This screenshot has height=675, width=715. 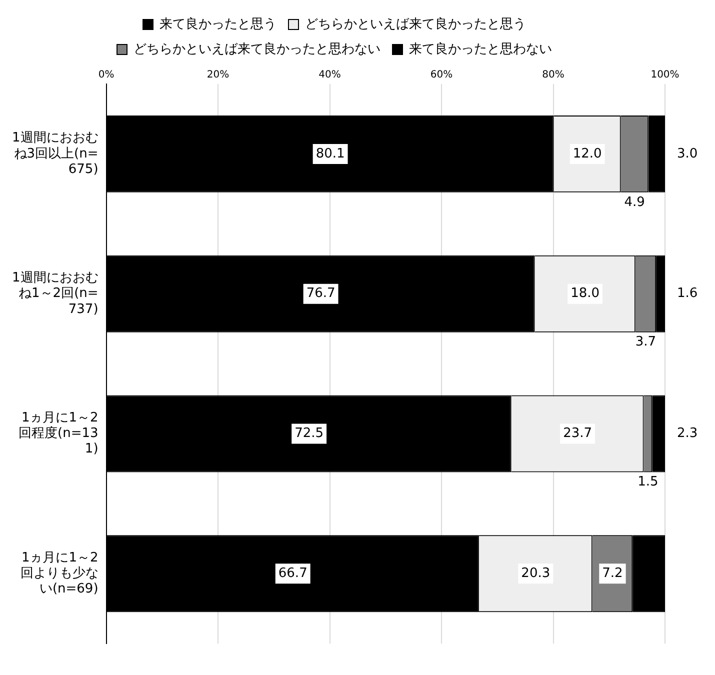 I want to click on data-label: 1.6, so click(x=687, y=294).